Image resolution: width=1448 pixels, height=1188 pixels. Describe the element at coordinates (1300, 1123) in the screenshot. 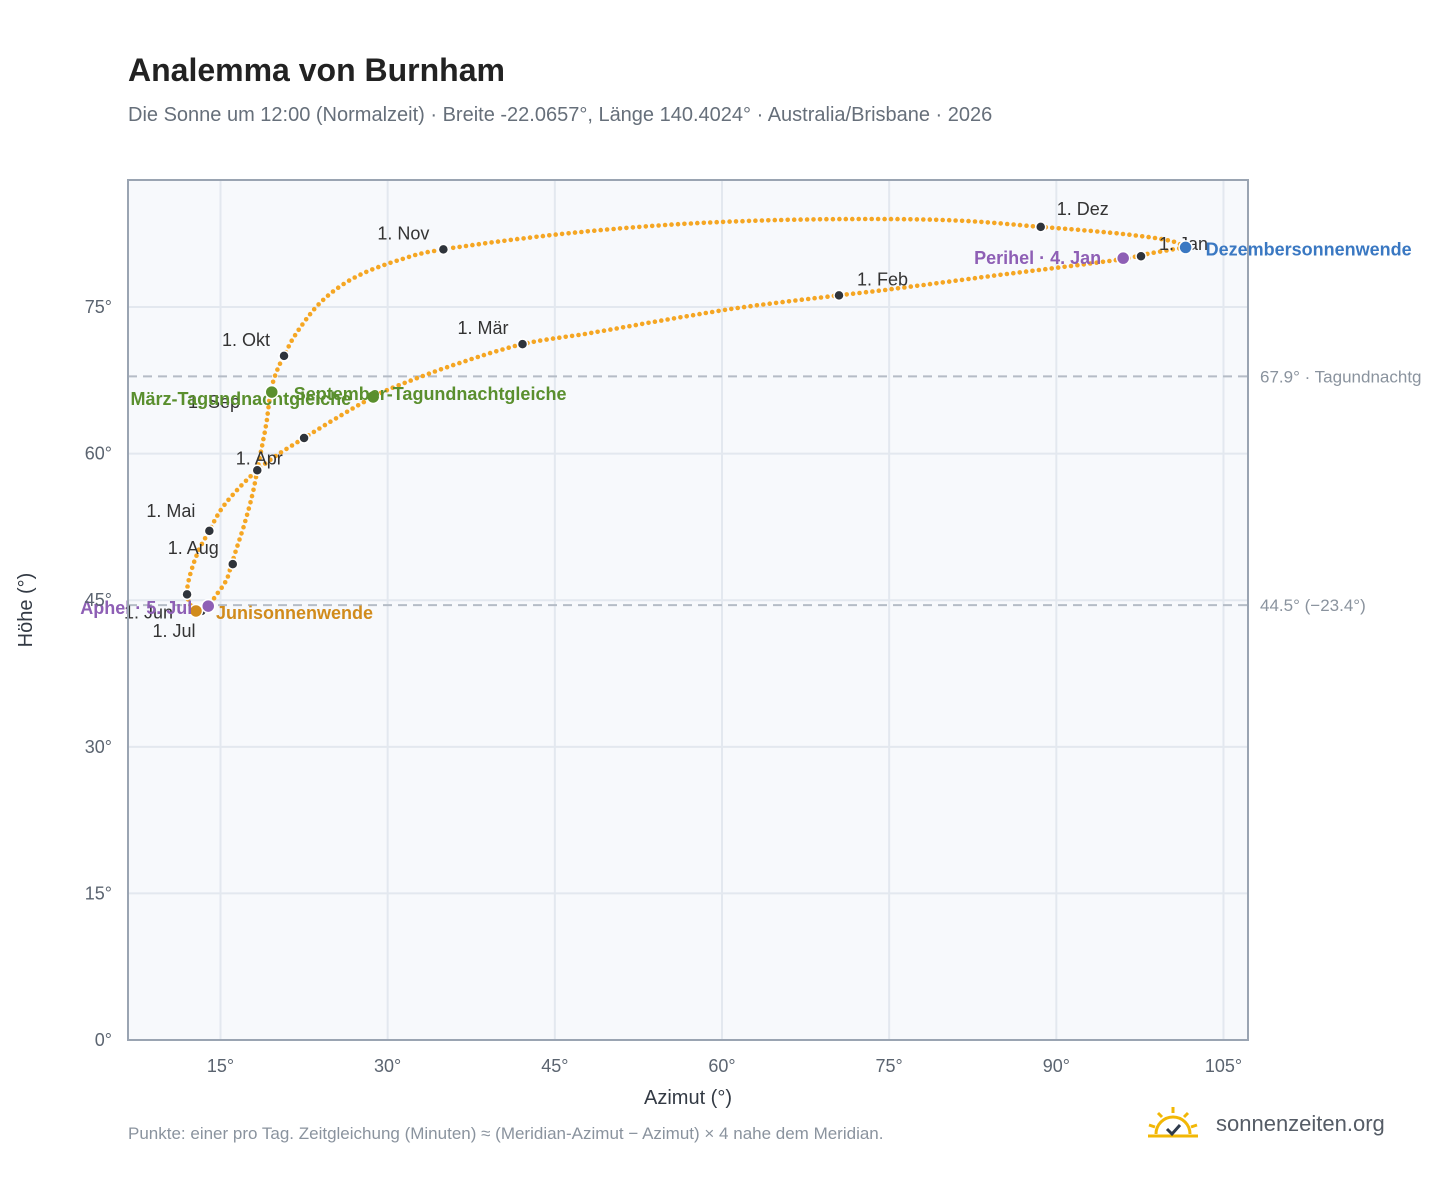

I see `brand-name: sonnenzeiten.org` at that location.